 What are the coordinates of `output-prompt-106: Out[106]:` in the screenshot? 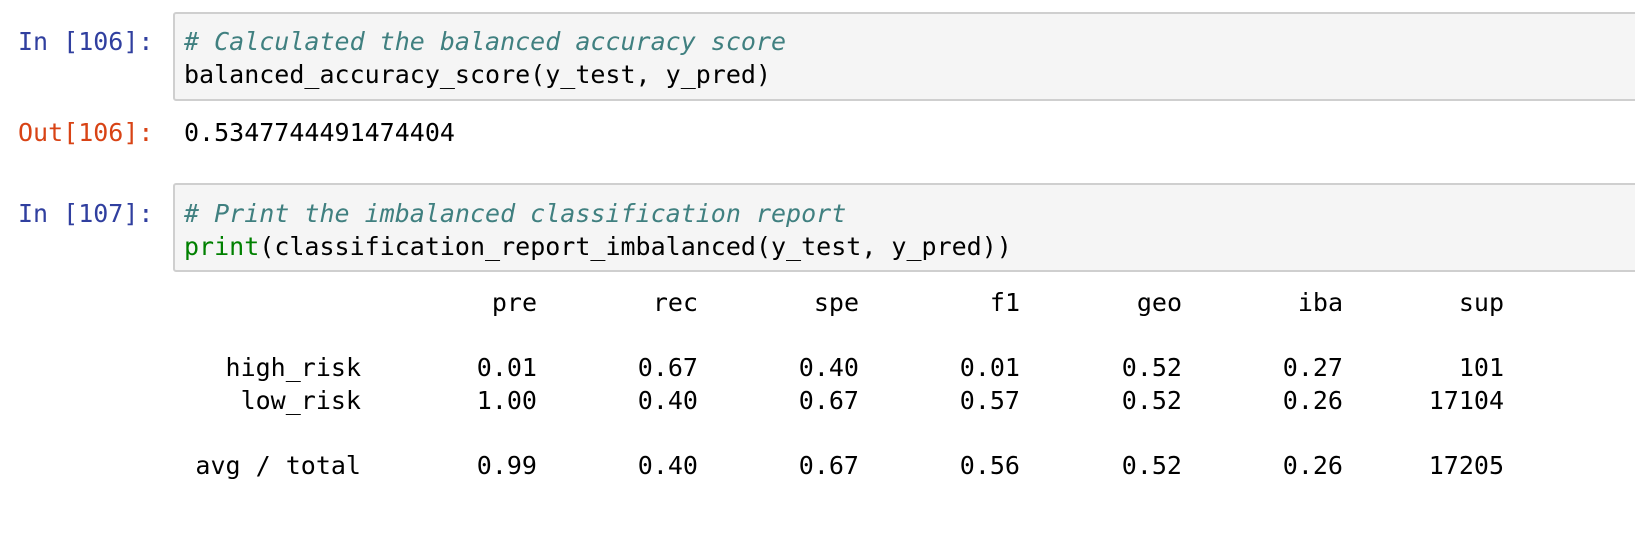 It's located at (86, 132).